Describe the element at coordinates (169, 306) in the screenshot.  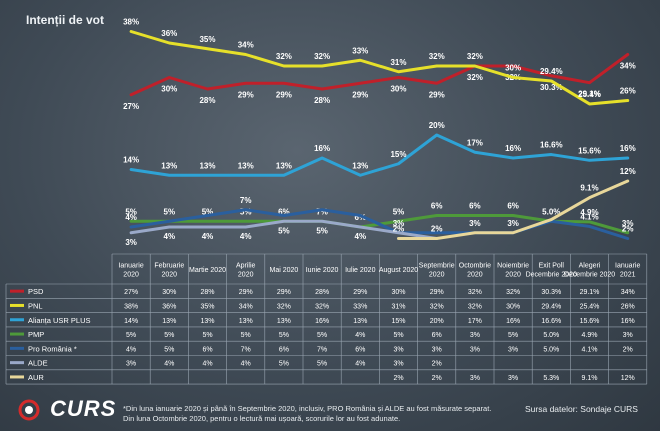
I see `table-cell: 36%` at that location.